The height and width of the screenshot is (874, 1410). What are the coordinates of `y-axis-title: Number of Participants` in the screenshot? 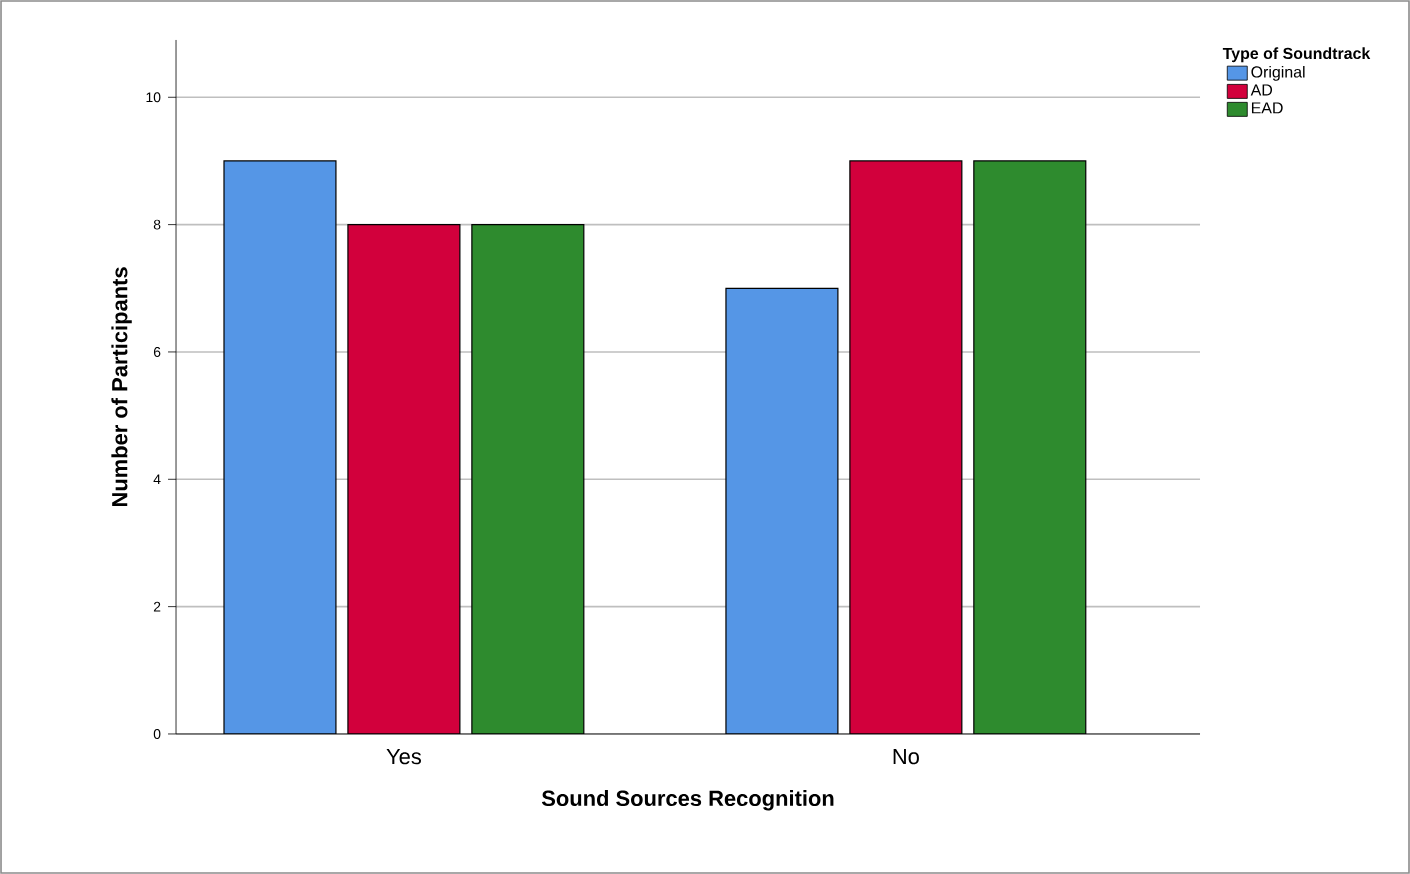 It's located at (121, 387).